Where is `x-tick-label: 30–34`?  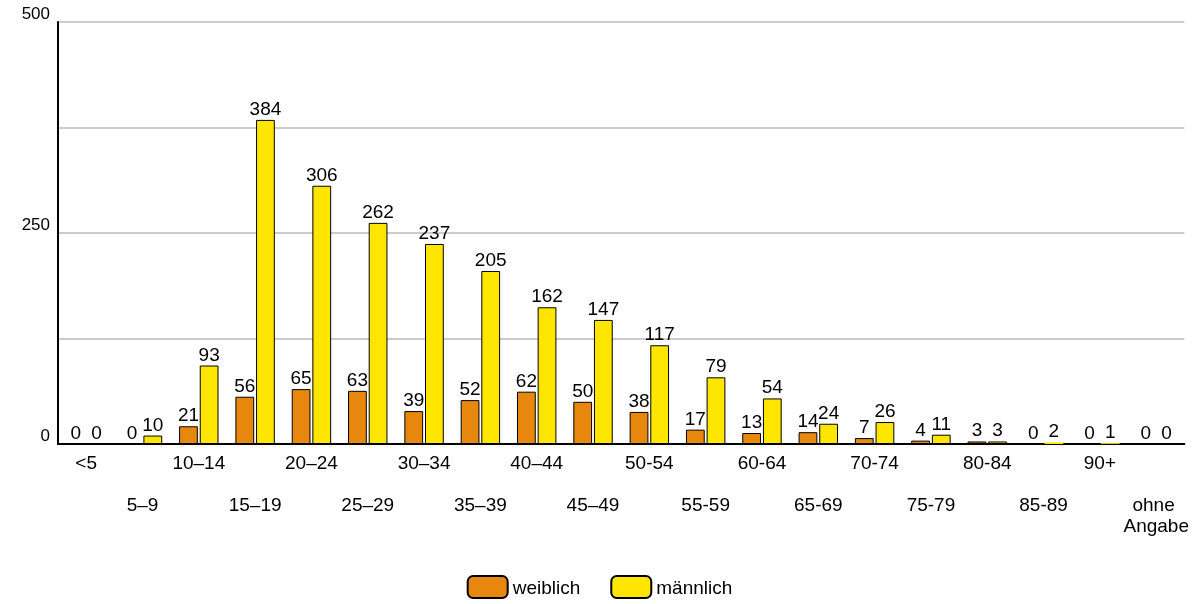
x-tick-label: 30–34 is located at coordinates (424, 462).